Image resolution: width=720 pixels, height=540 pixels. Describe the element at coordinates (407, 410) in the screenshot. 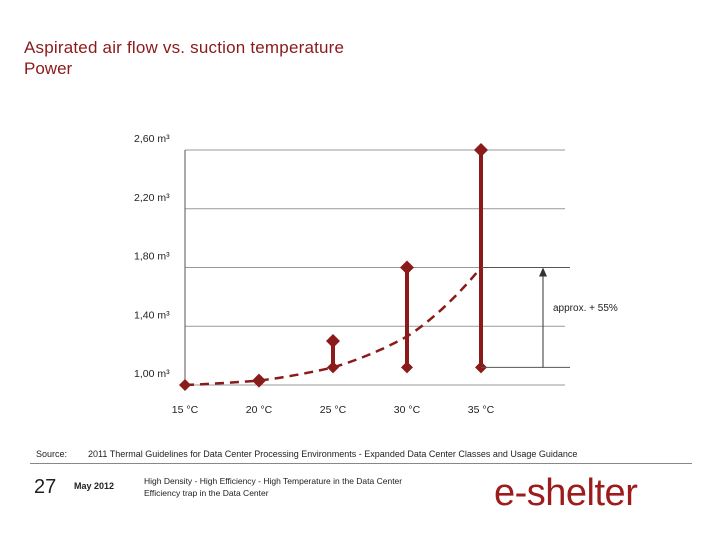

I see `x-tick-label: 30 °C` at that location.